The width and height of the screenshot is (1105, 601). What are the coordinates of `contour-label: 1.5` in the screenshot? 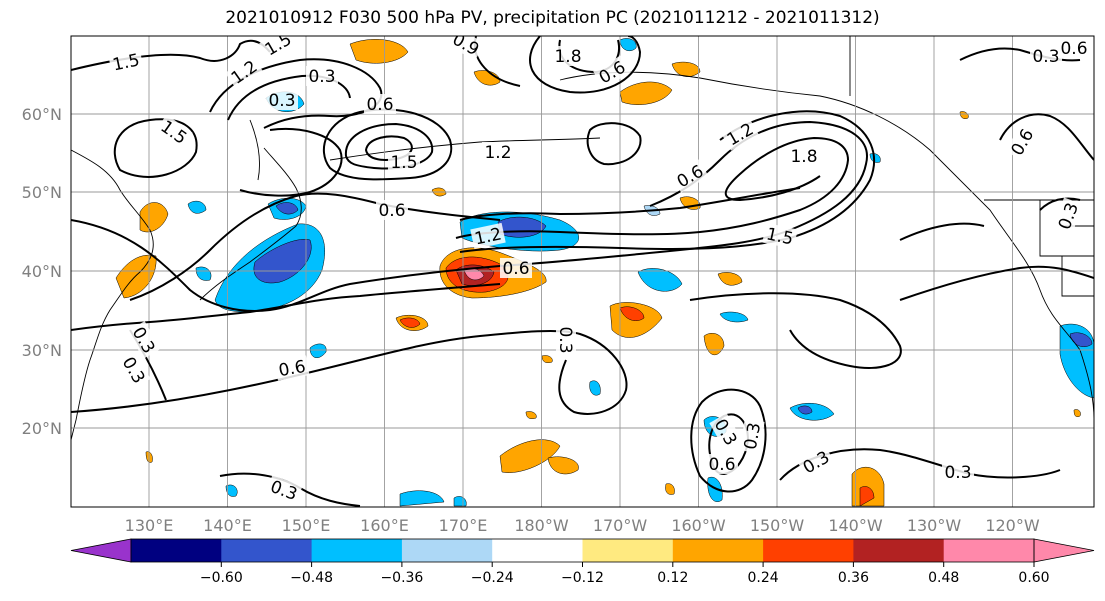 It's located at (174, 132).